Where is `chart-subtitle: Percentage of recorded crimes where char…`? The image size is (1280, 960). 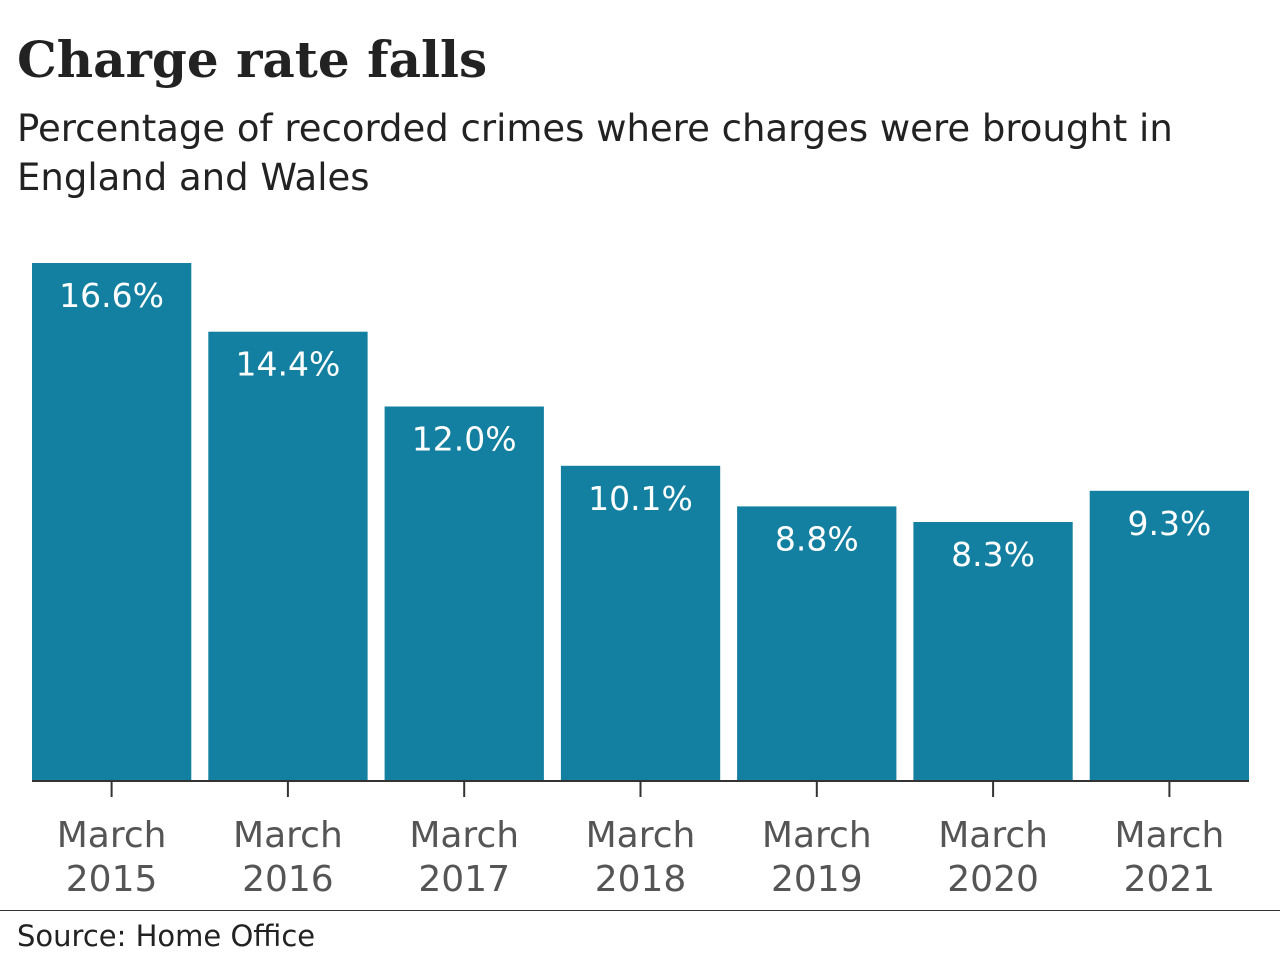 chart-subtitle: Percentage of recorded crimes where char… is located at coordinates (595, 153).